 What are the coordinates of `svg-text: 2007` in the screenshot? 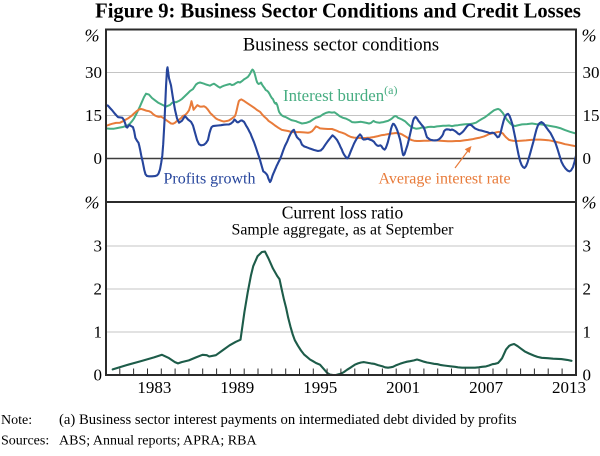 It's located at (486, 387).